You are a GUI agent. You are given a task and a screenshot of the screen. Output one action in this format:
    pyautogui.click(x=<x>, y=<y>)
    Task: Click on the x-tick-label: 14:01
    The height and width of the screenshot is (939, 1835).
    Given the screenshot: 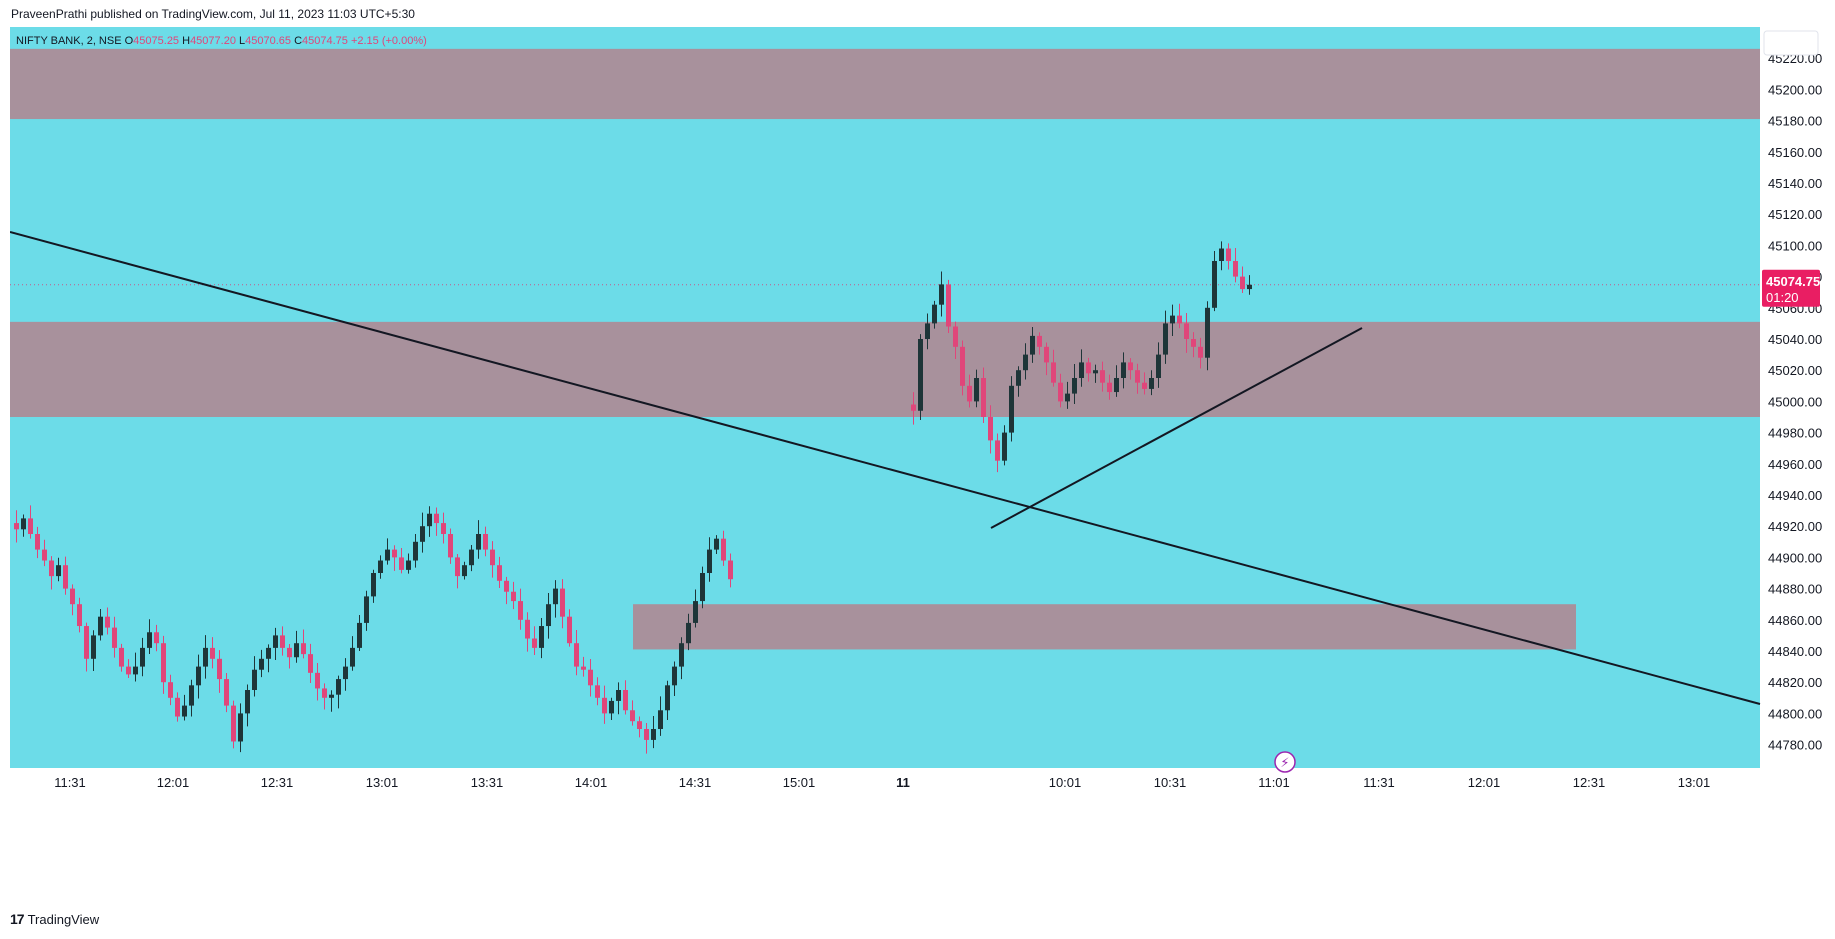 What is the action you would take?
    pyautogui.click(x=591, y=782)
    